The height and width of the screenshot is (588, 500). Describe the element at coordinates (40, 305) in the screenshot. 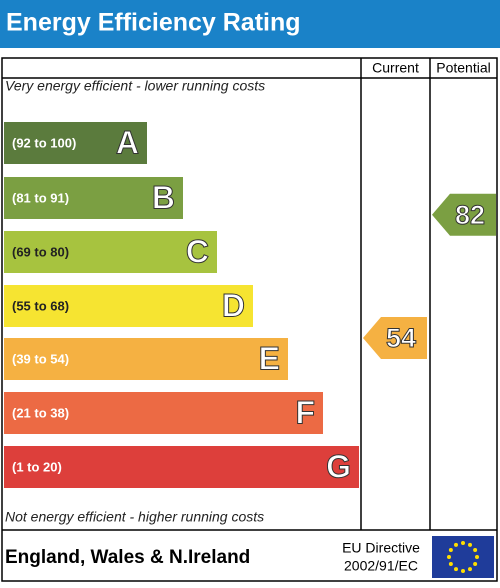

I see `band-range: (55 to 68)` at that location.